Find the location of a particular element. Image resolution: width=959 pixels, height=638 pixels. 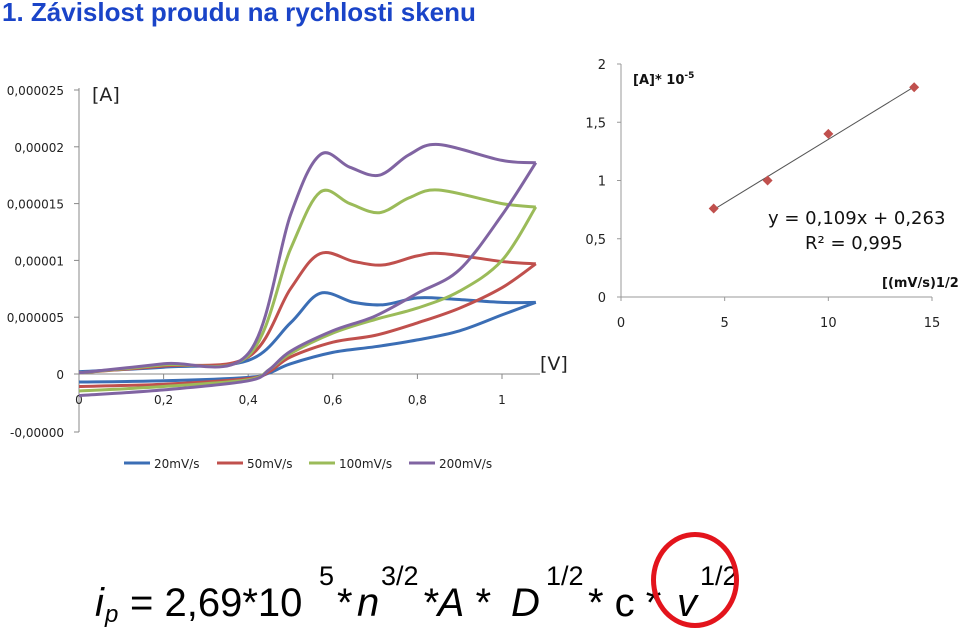

sc-trendline is located at coordinates (814, 148).